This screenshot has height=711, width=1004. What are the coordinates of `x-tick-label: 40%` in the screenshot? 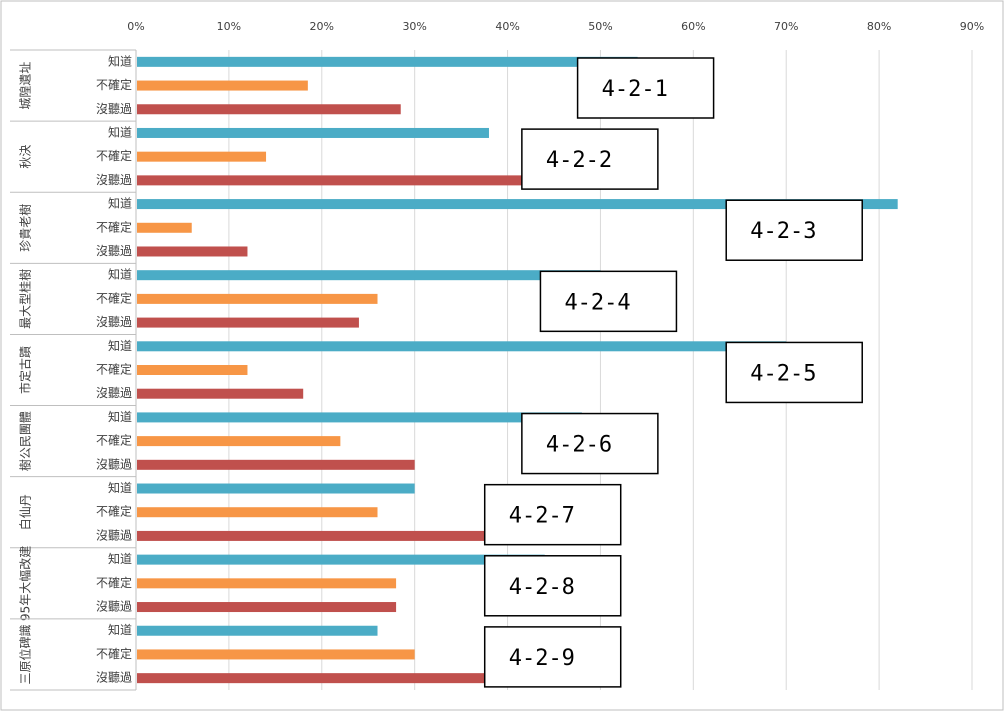 It's located at (507, 26).